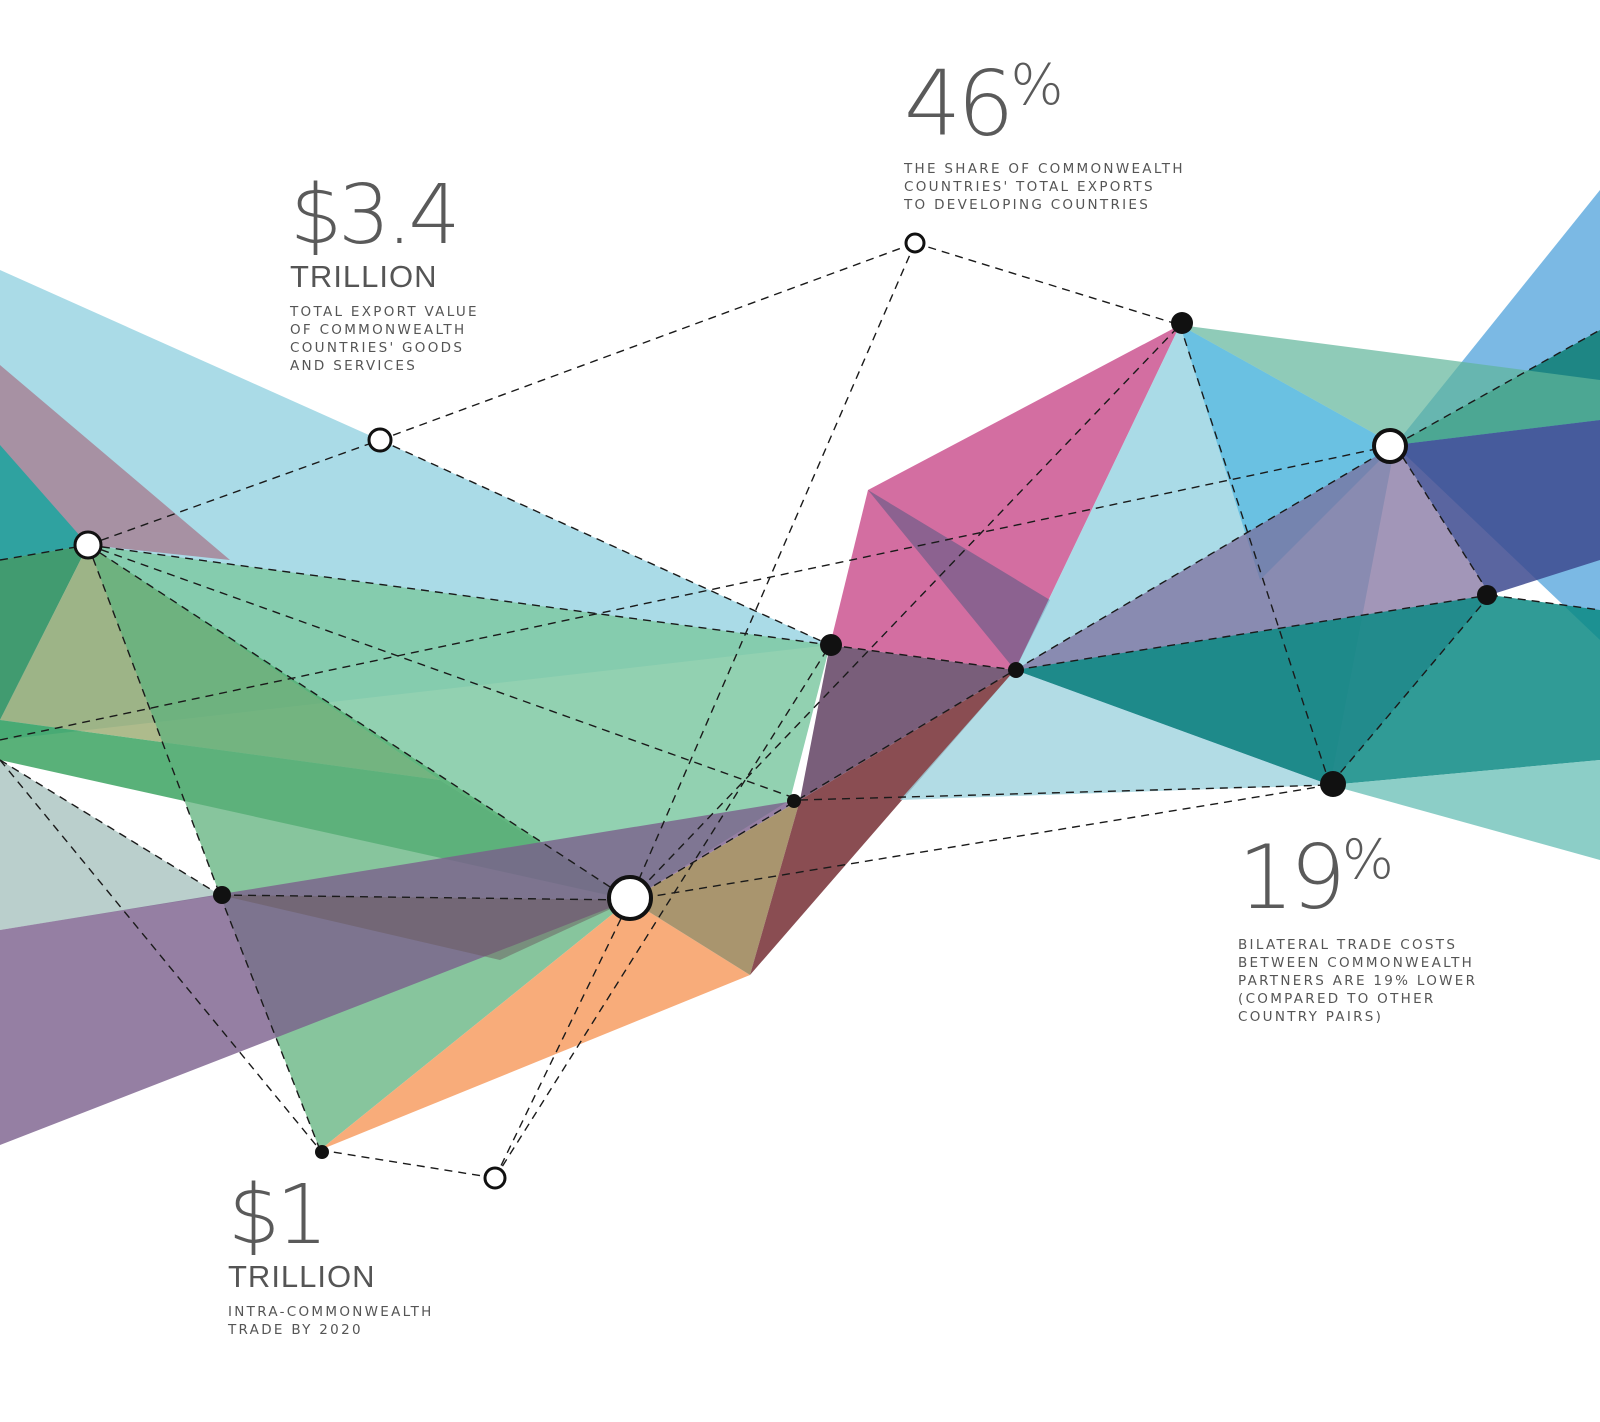 The image size is (1600, 1422). I want to click on stat-number: 19, so click(1292, 877).